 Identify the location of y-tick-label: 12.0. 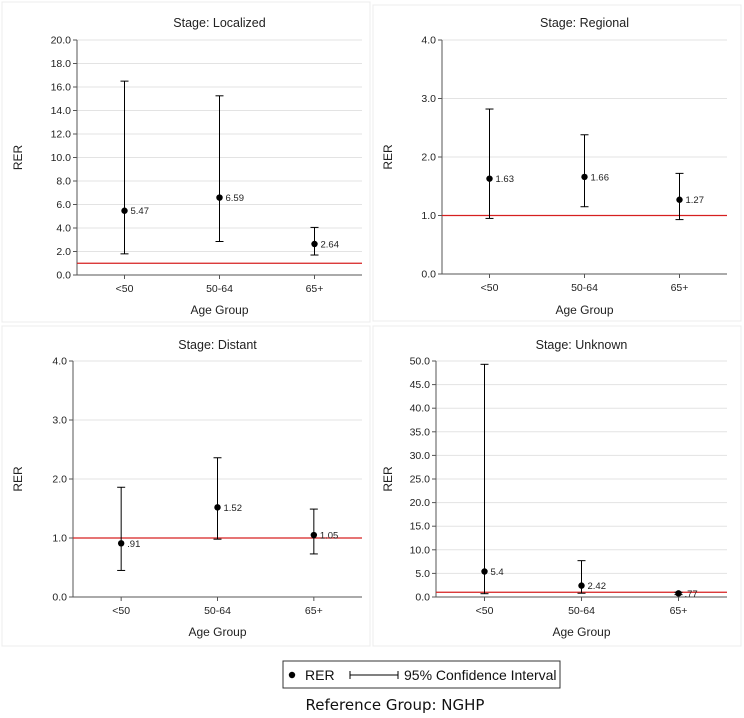
(61, 135).